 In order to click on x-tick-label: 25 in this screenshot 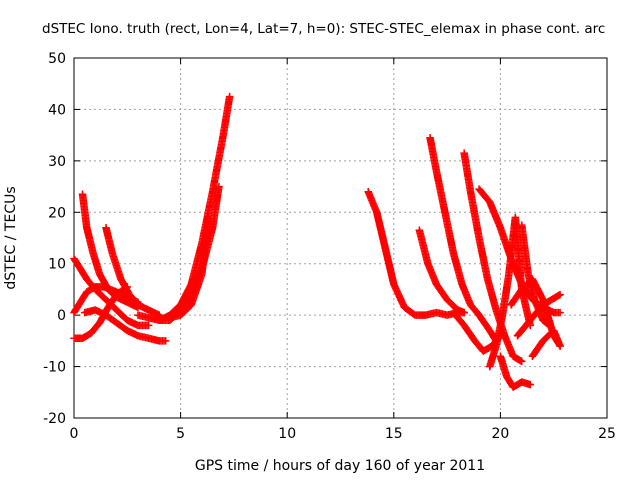, I will do `click(607, 434)`.